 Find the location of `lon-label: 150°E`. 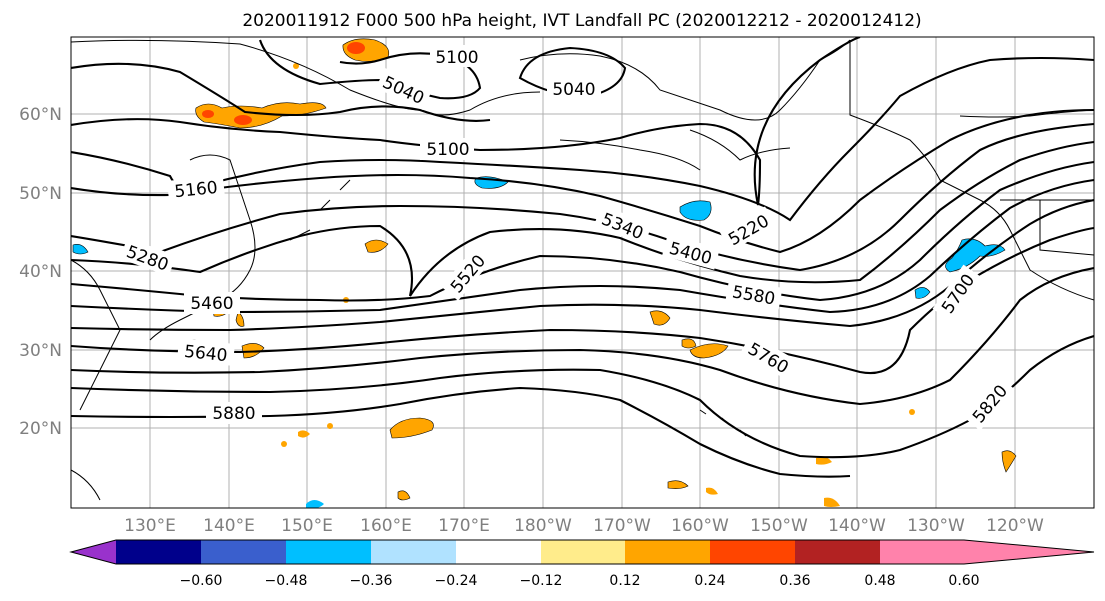

lon-label: 150°E is located at coordinates (307, 526).